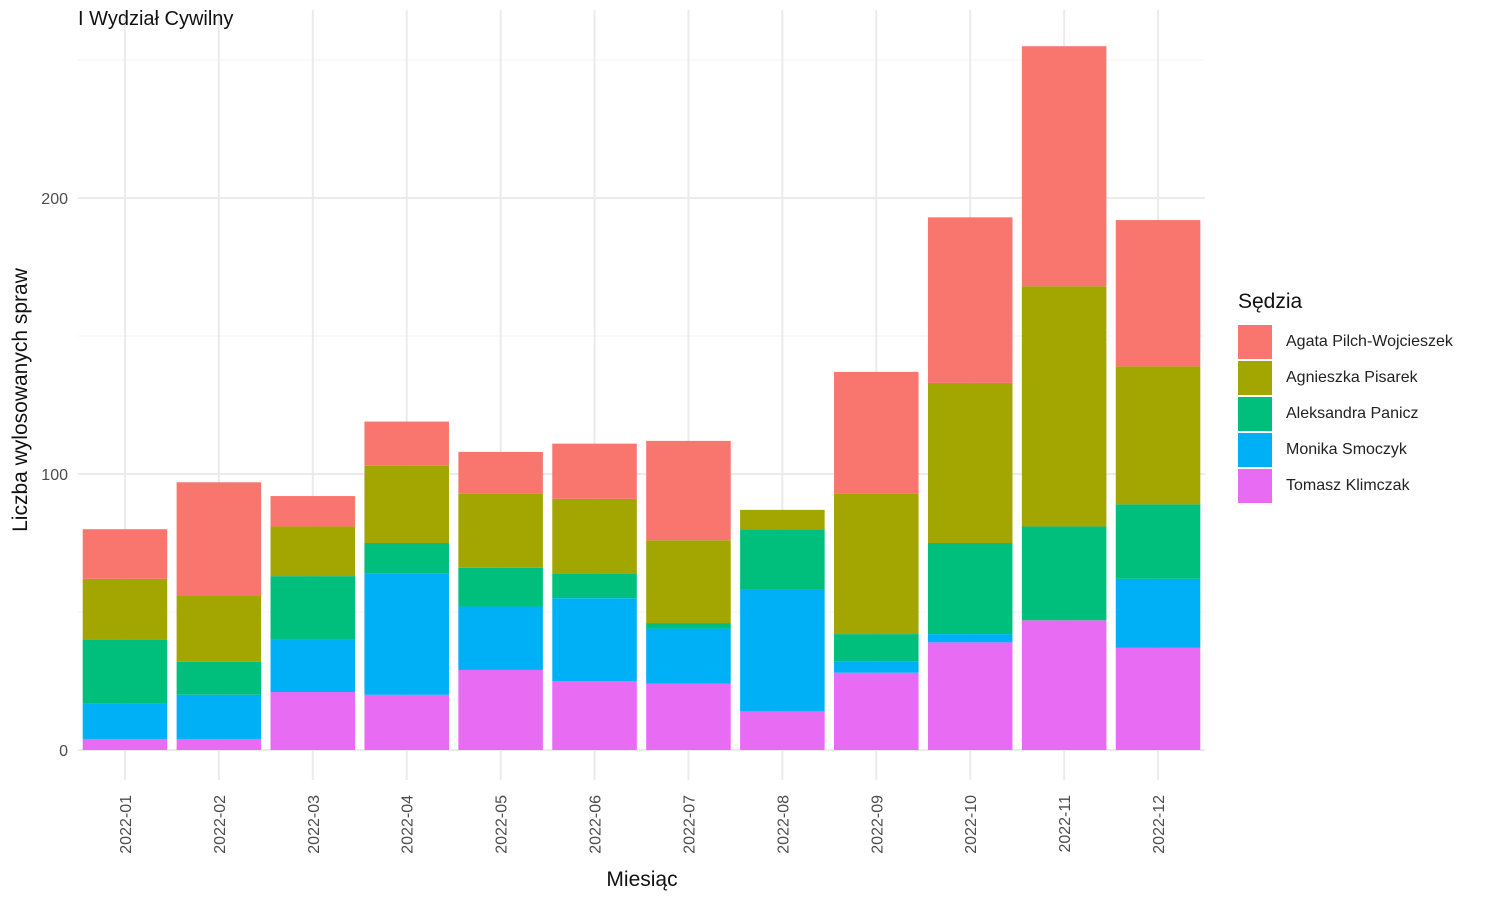 The width and height of the screenshot is (1500, 900). I want to click on legend-item: Agata Pilch-Wojcieszek, so click(1345, 342).